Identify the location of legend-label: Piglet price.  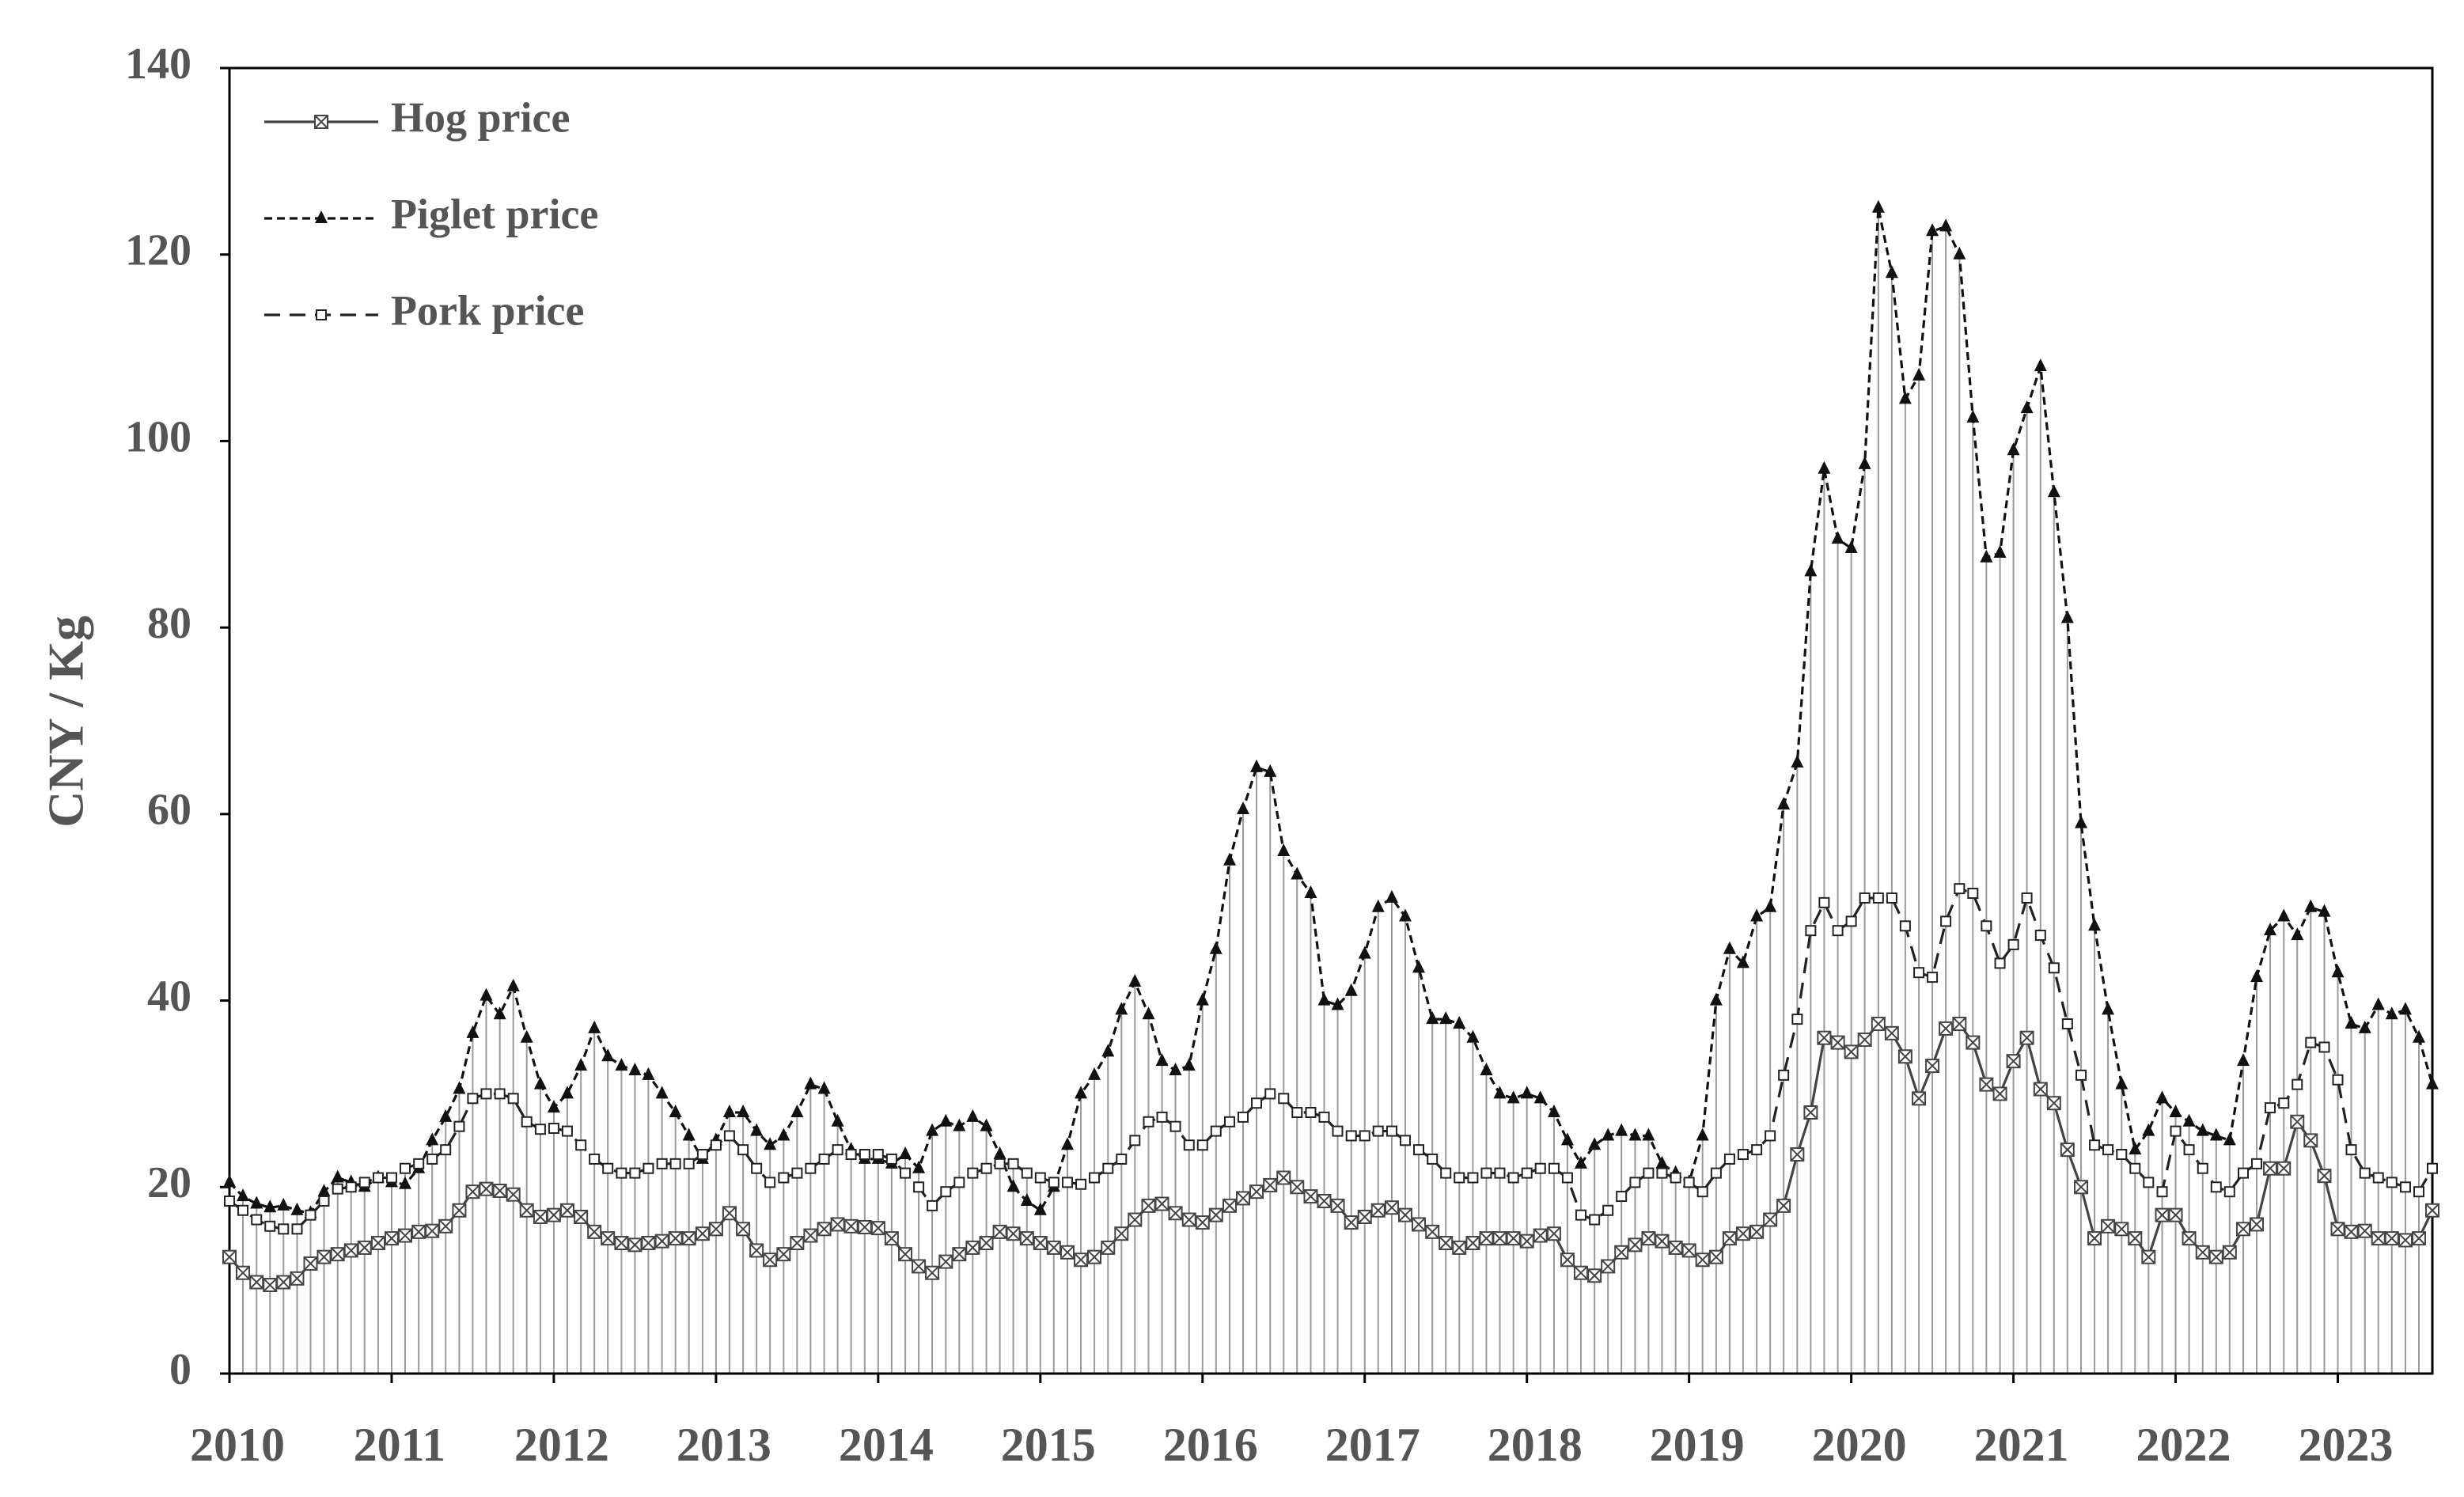
(495, 214).